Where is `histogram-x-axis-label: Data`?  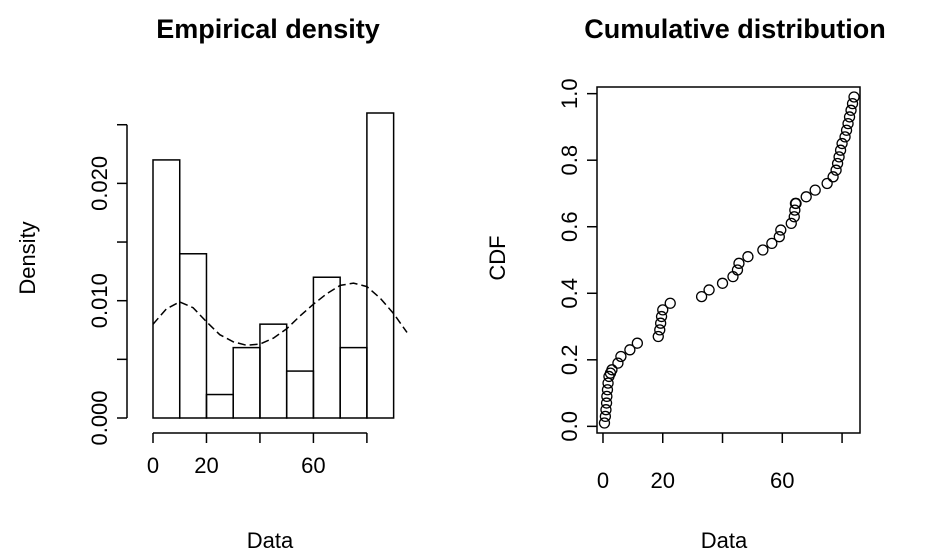
histogram-x-axis-label: Data is located at coordinates (270, 540).